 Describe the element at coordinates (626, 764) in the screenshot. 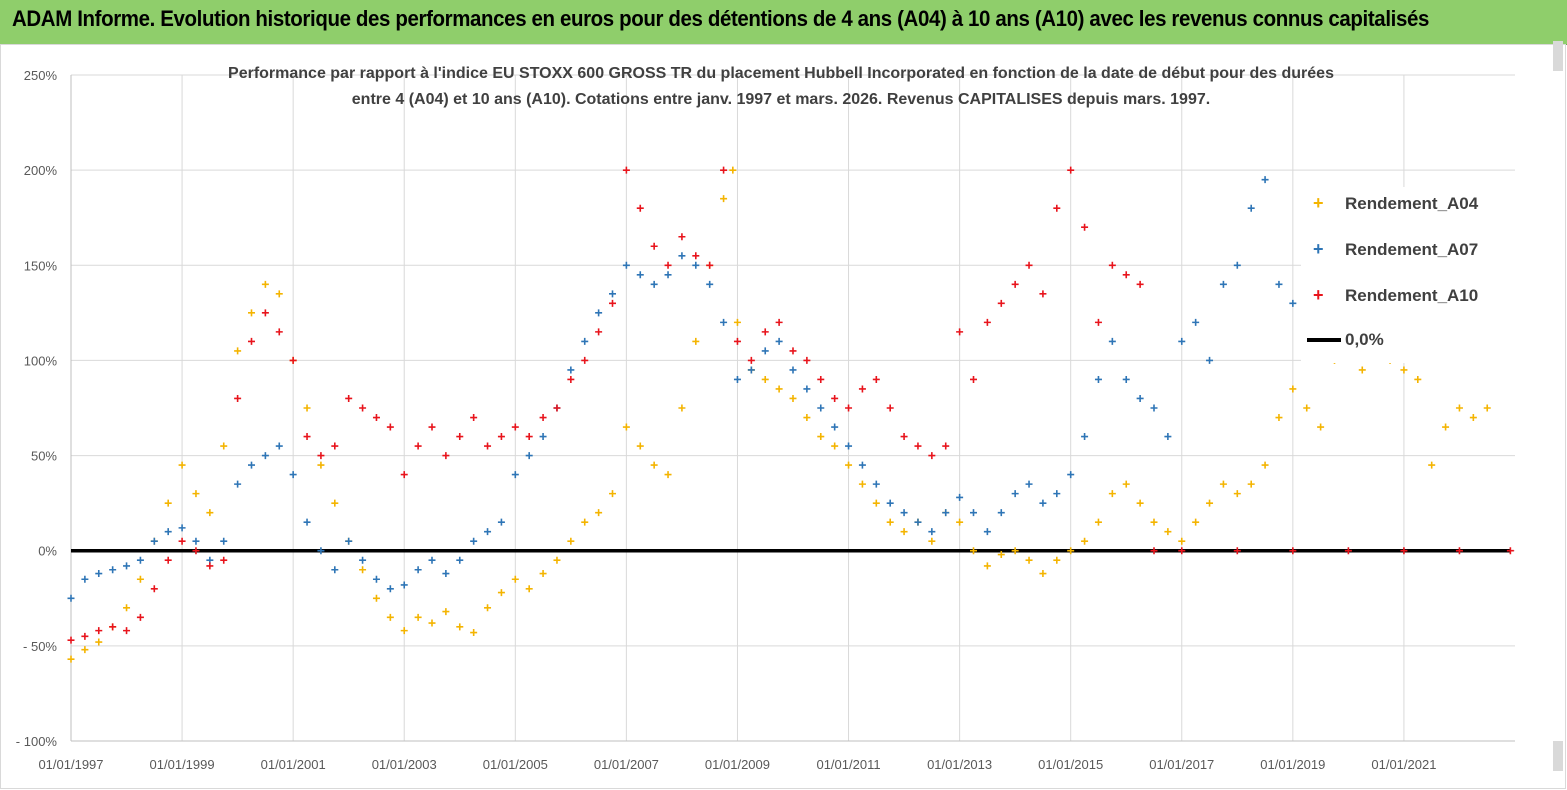

I see `x-tick-label: 01/01/2007` at that location.